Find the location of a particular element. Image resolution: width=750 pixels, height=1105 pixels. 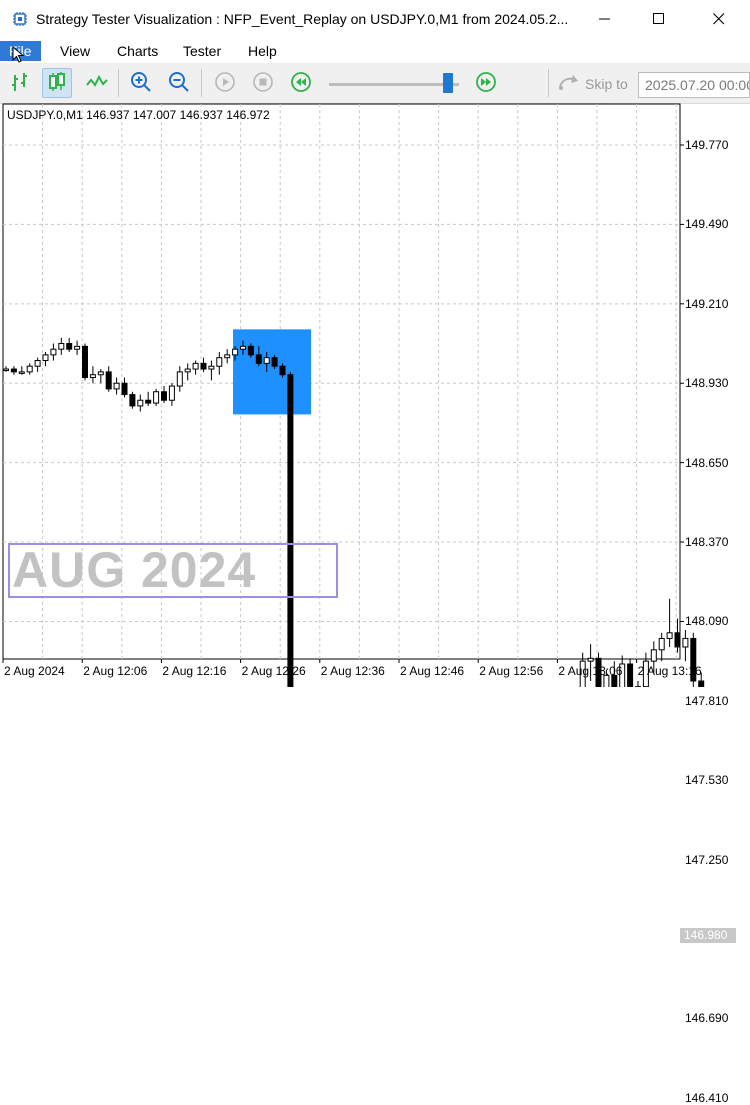

highlight-zone is located at coordinates (272, 371).